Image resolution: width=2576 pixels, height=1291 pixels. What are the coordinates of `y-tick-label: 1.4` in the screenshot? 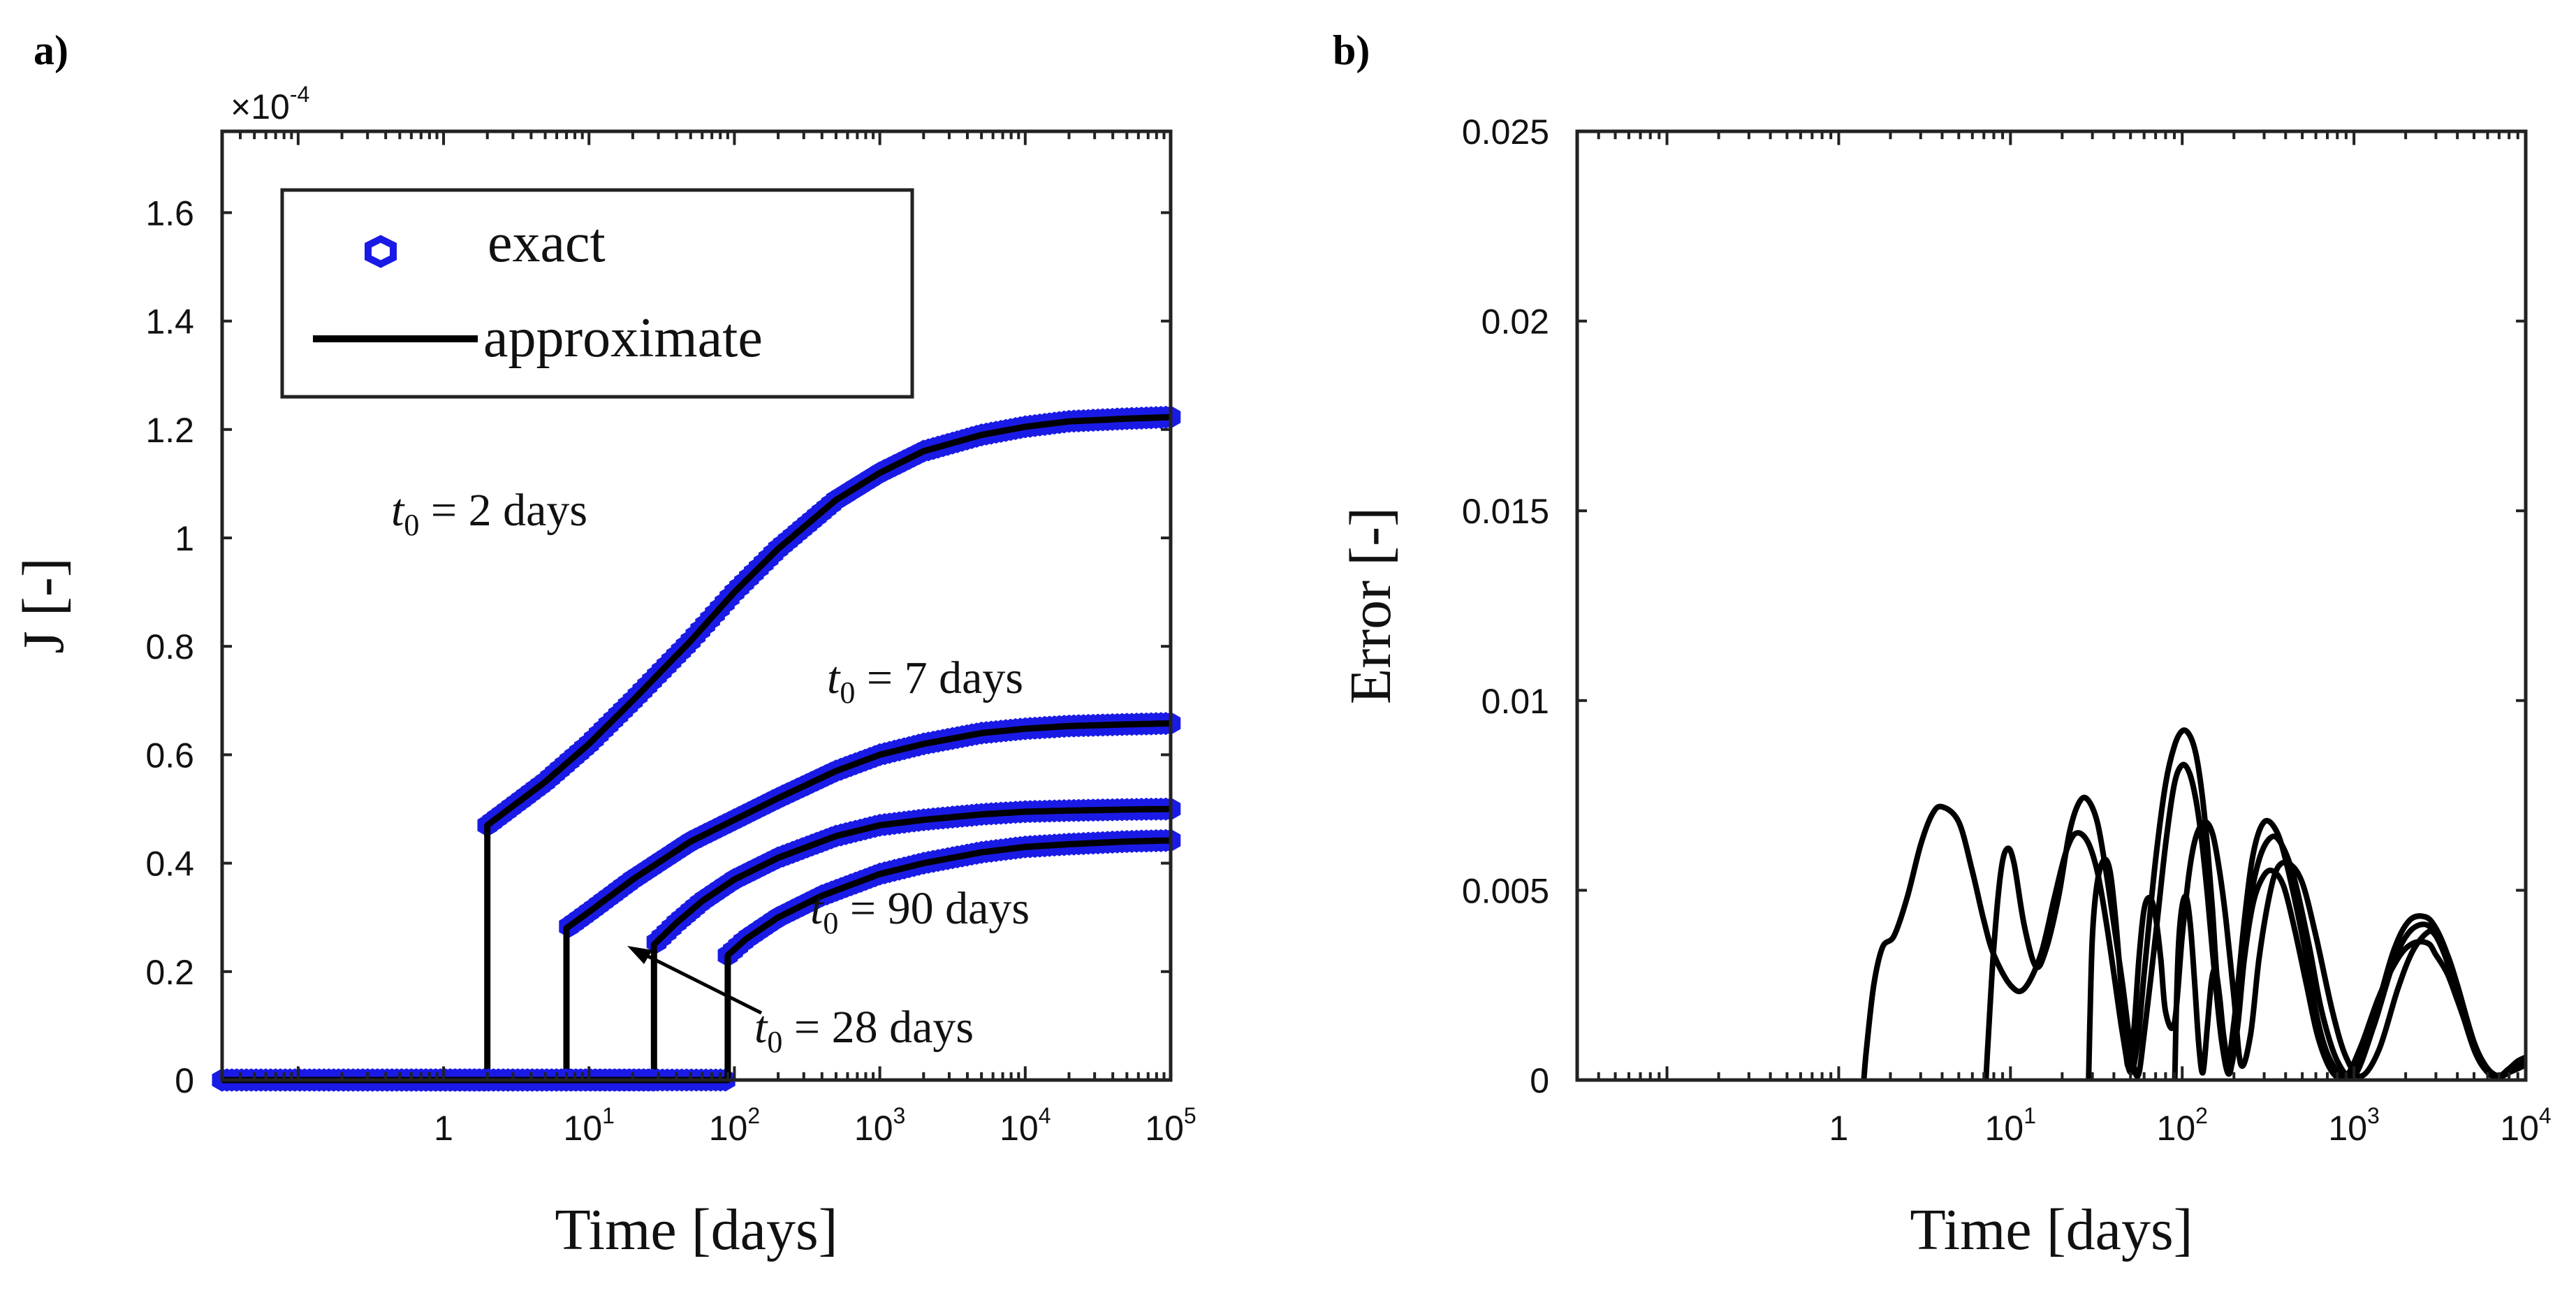 It's located at (169, 322).